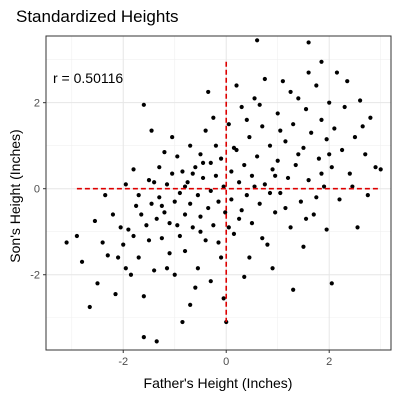 The width and height of the screenshot is (400, 400). What do you see at coordinates (218, 383) in the screenshot?
I see `x-axis-label: Father's Height (Inches)` at bounding box center [218, 383].